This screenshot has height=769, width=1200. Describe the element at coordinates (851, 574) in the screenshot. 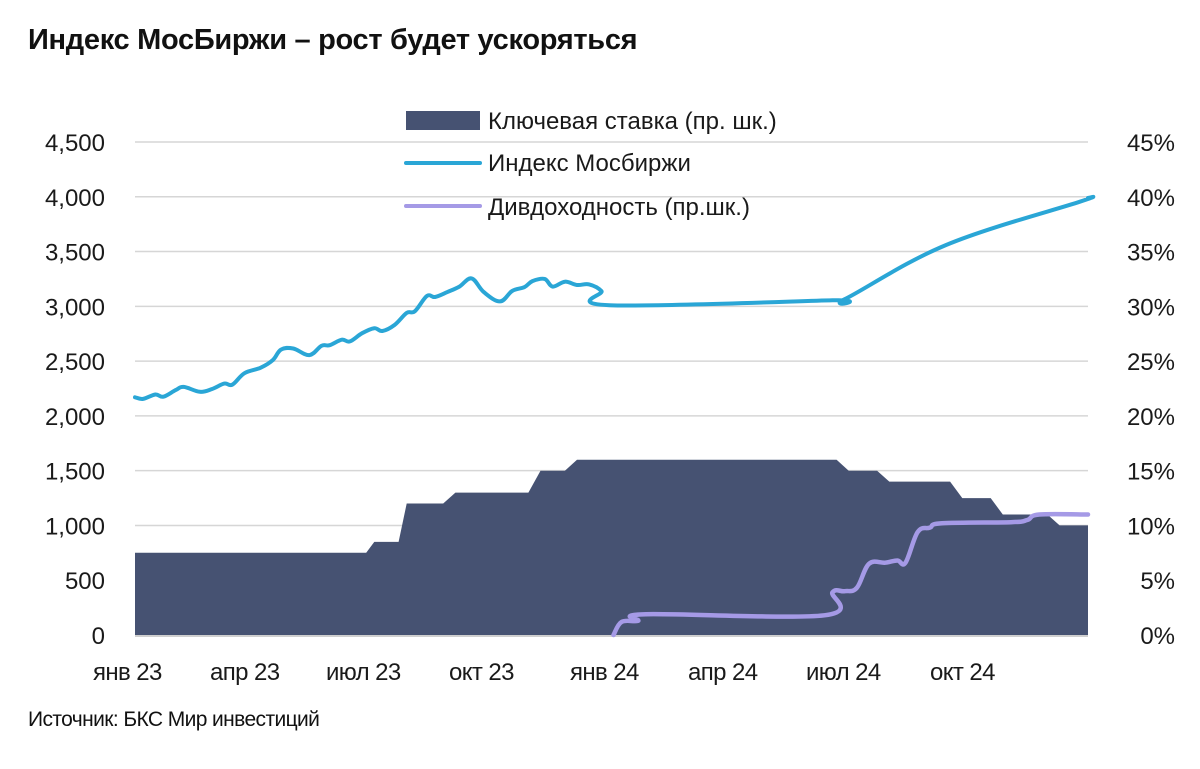

I see `div-yield-line` at that location.